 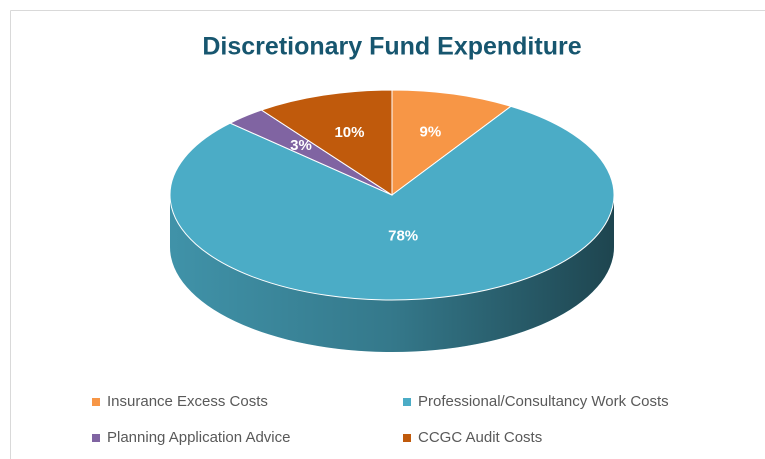 I want to click on data-label: 10%, so click(x=349, y=132).